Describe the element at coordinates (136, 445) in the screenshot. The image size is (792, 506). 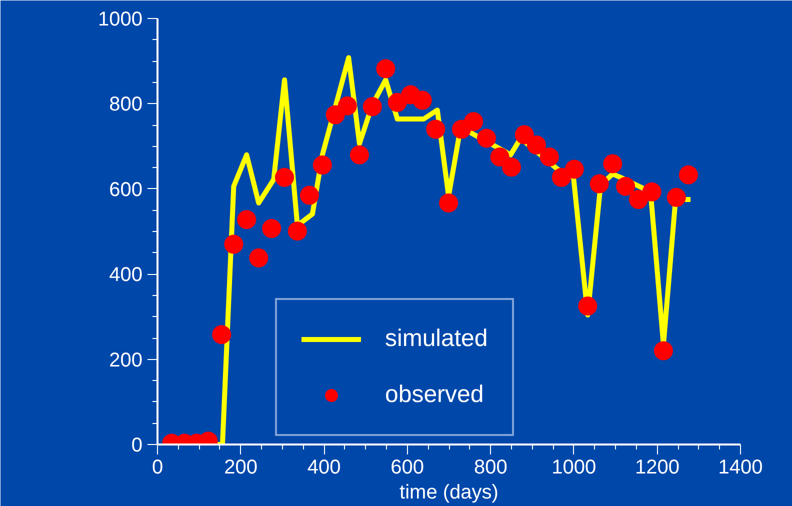
I see `y-tick-label: 0` at that location.